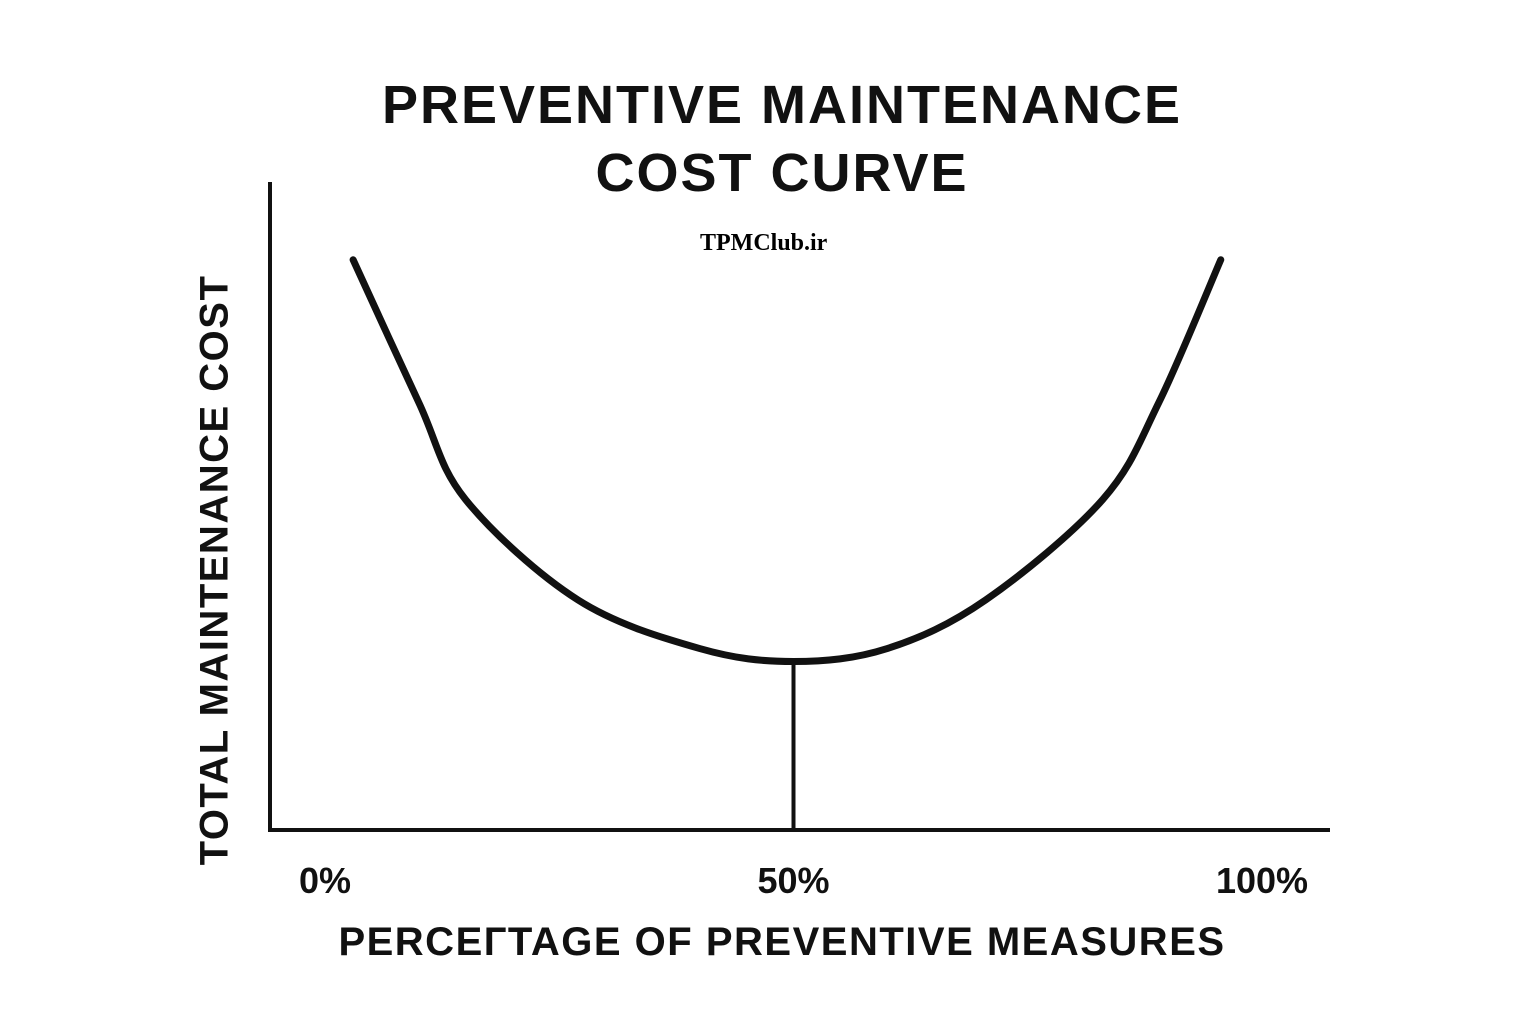 This screenshot has height=1024, width=1536. Describe the element at coordinates (214, 570) in the screenshot. I see `y-axis-label: TOTAL MAINTENANCE COST` at that location.